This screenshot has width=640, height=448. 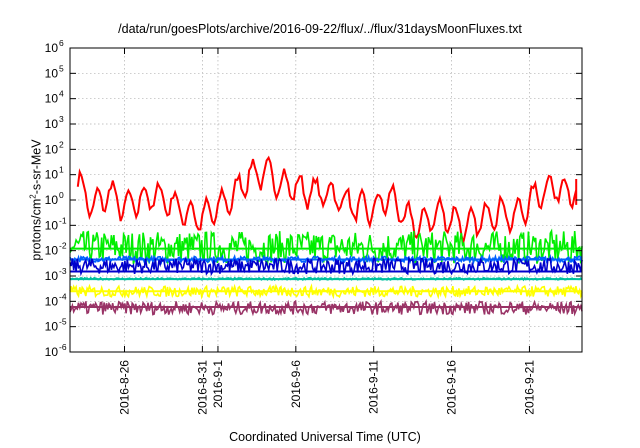 I want to click on x-tick-label: 2016-8-26, so click(x=125, y=387).